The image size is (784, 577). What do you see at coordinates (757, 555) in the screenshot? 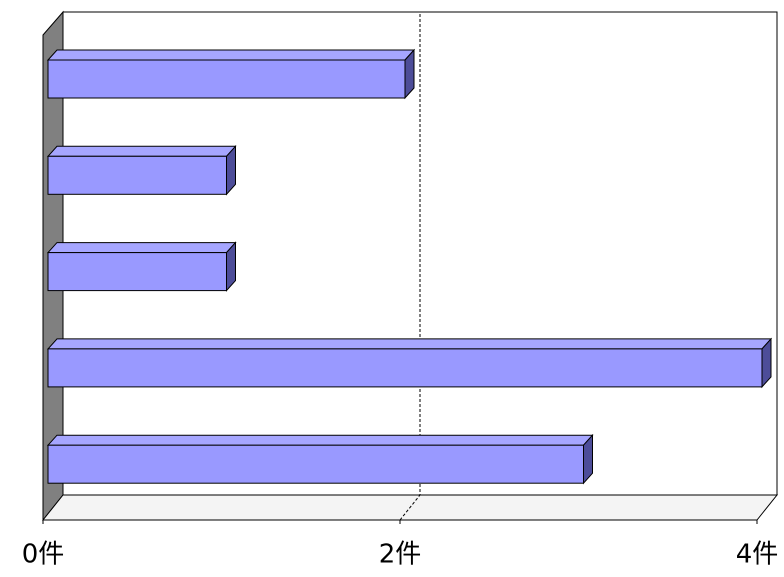
I see `x-tick-label: 4件` at bounding box center [757, 555].